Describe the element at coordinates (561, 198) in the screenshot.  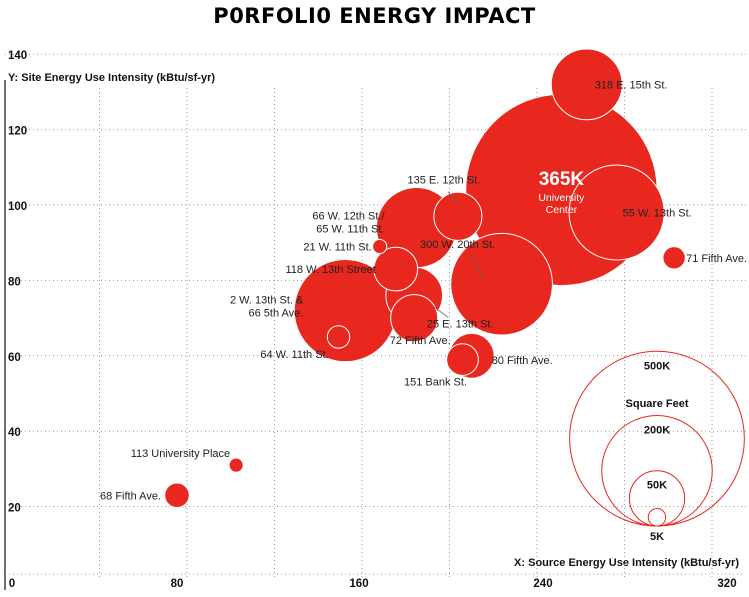
I see `bubble-label: University` at that location.